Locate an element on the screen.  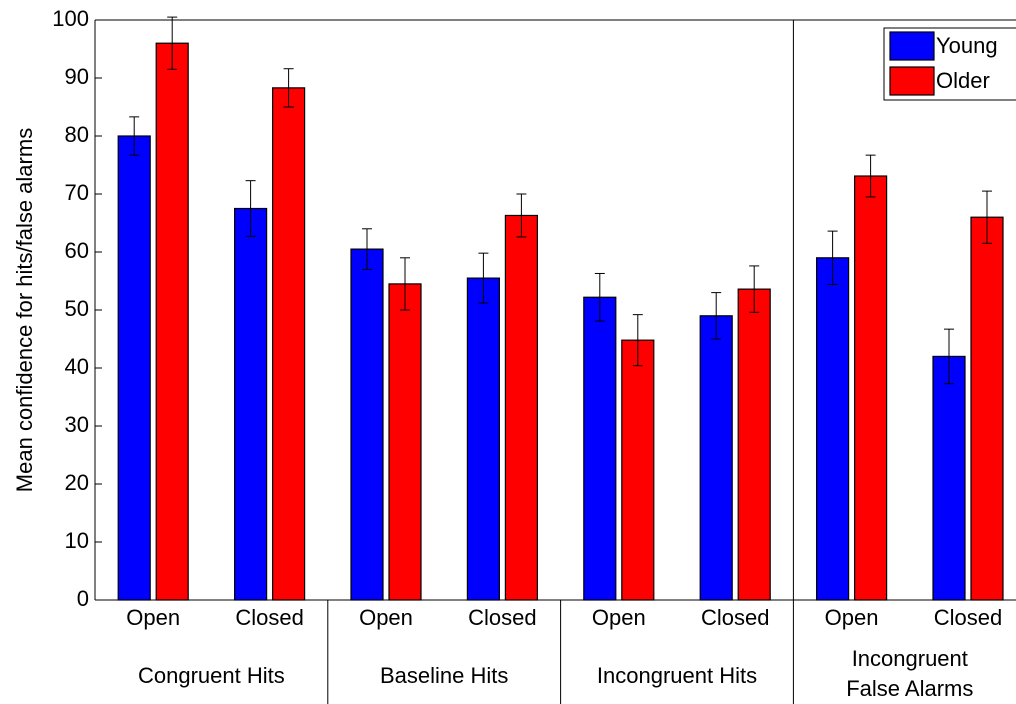
group-label: Incongruent Hits is located at coordinates (677, 675).